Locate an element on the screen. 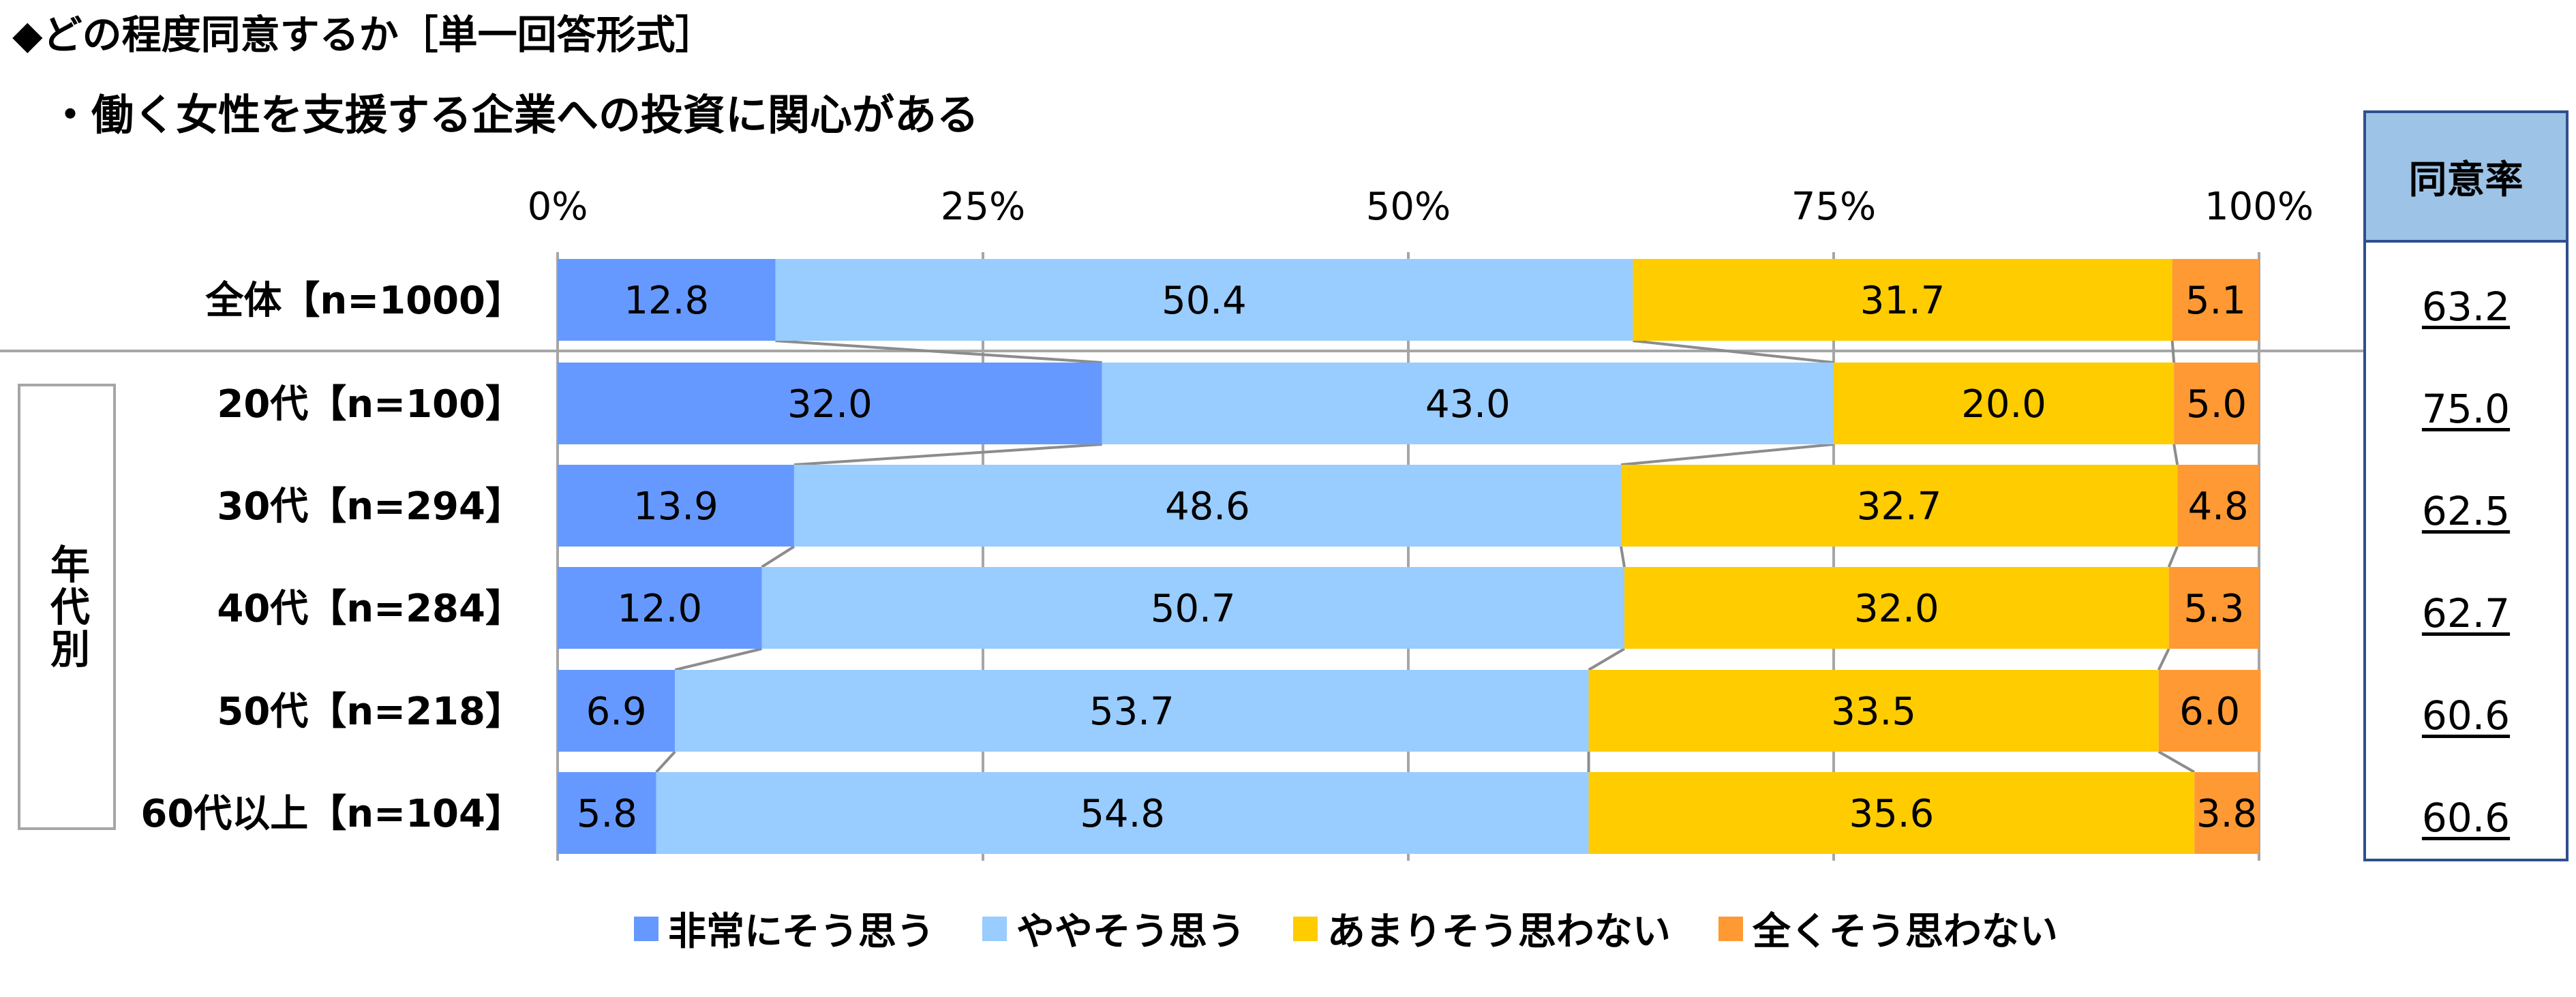 The width and height of the screenshot is (2576, 997). category-label: 60代以上【n=104】 is located at coordinates (332, 814).